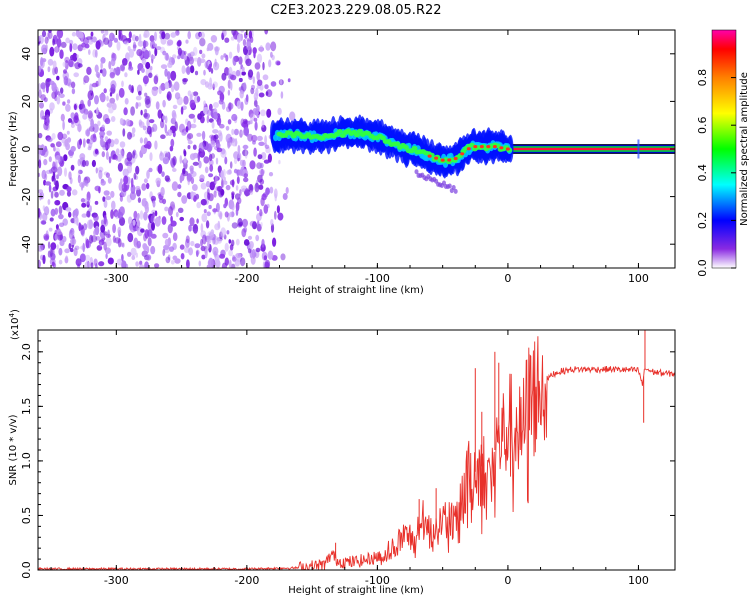 This screenshot has height=600, width=750. What do you see at coordinates (702, 221) in the screenshot?
I see `colorbar-tick-label: 0.2` at bounding box center [702, 221].